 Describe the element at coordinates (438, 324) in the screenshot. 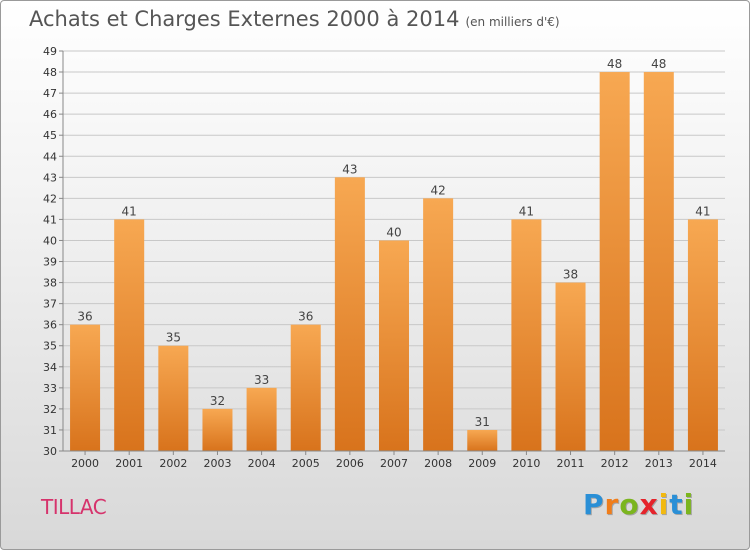

I see `bar-2008` at that location.